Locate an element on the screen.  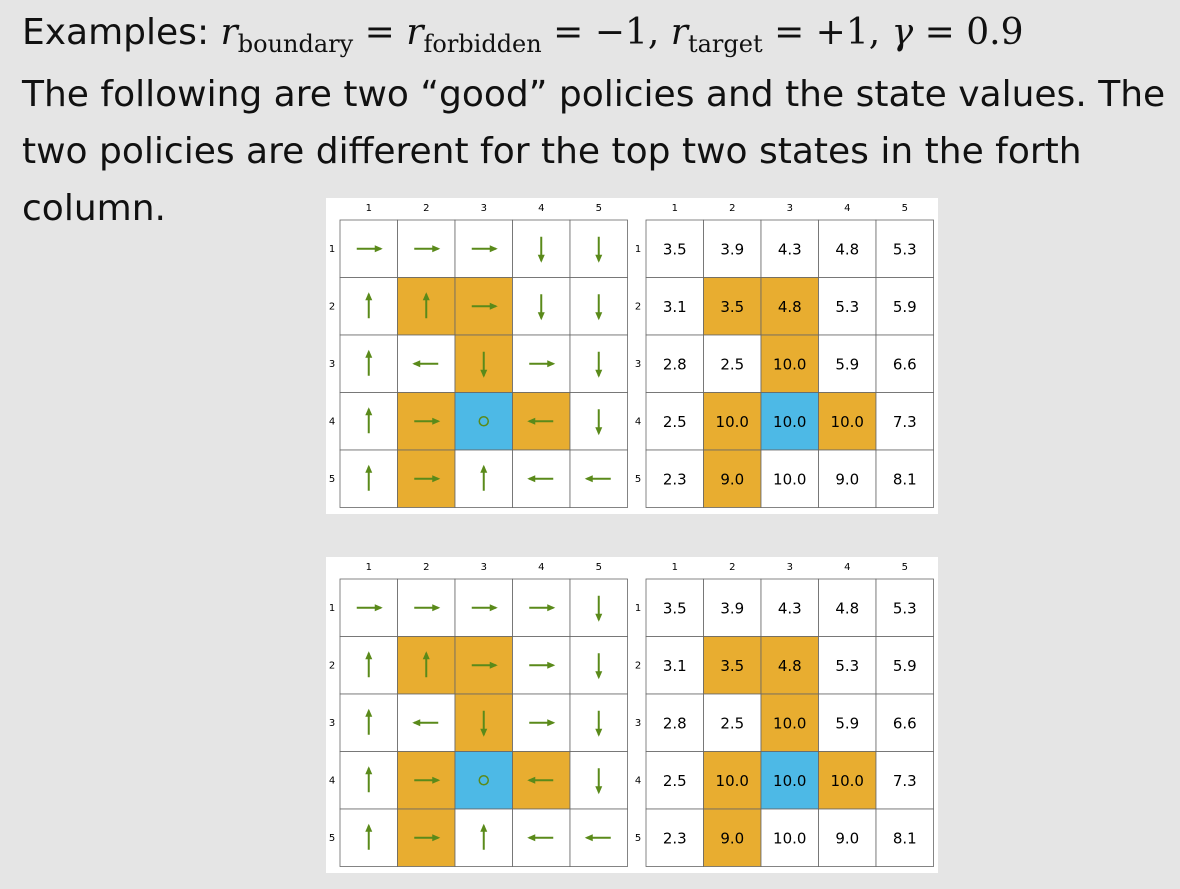
state-value: 2.3 is located at coordinates (675, 479).